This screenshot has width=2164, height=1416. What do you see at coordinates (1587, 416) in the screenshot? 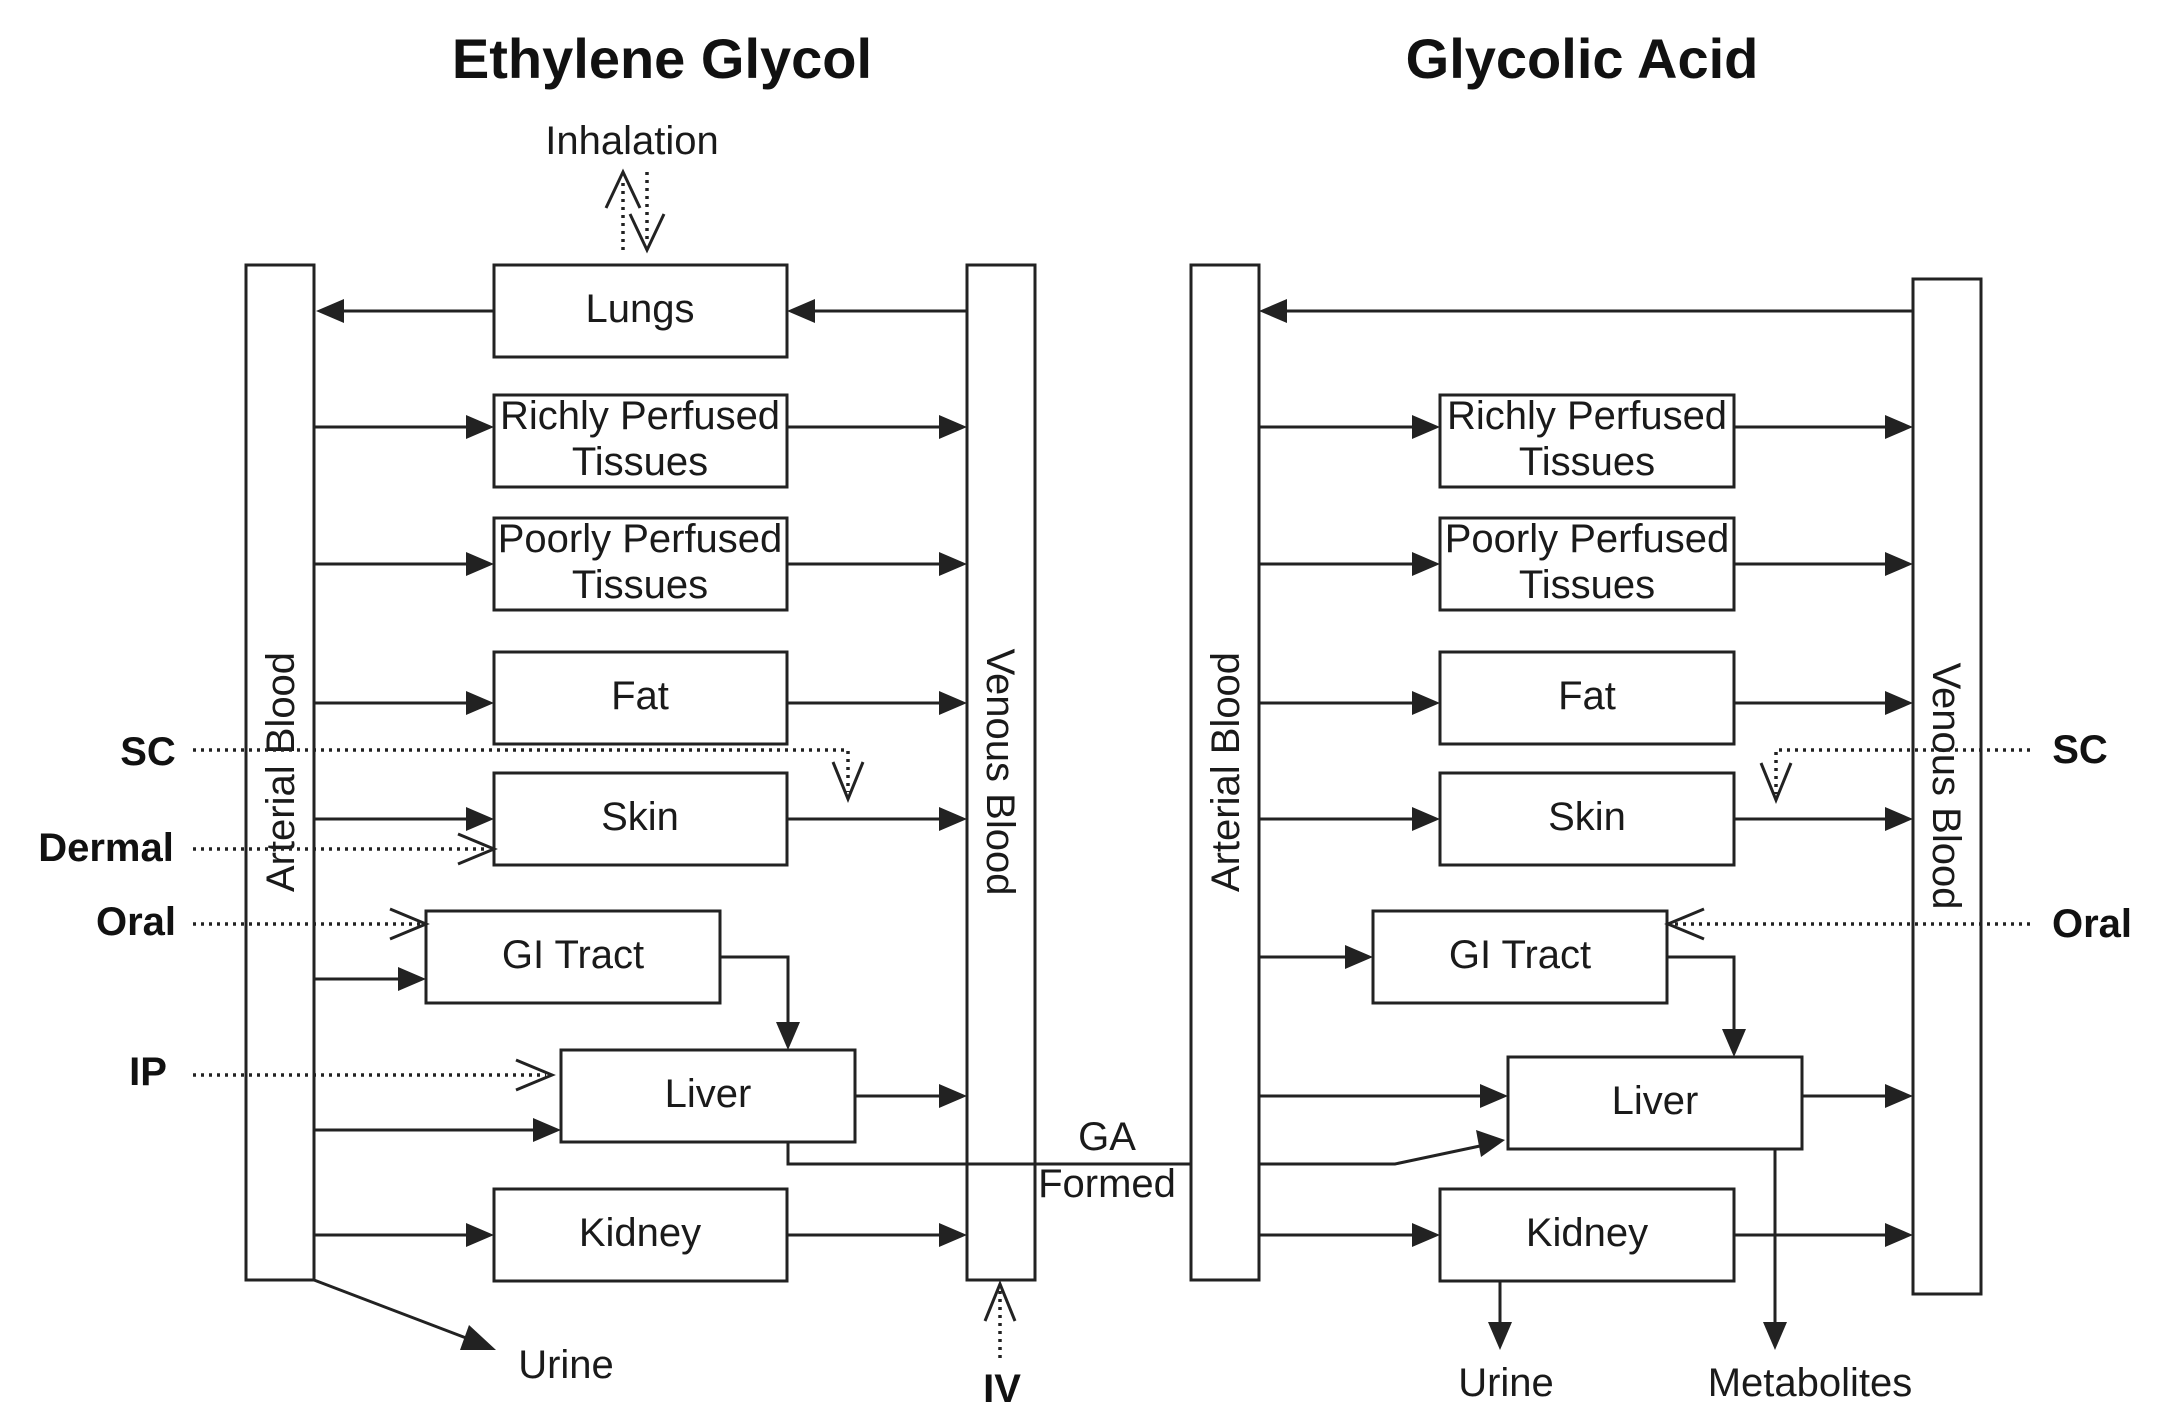
I see `ga-rich-label-1: Richly Perfused` at bounding box center [1587, 416].